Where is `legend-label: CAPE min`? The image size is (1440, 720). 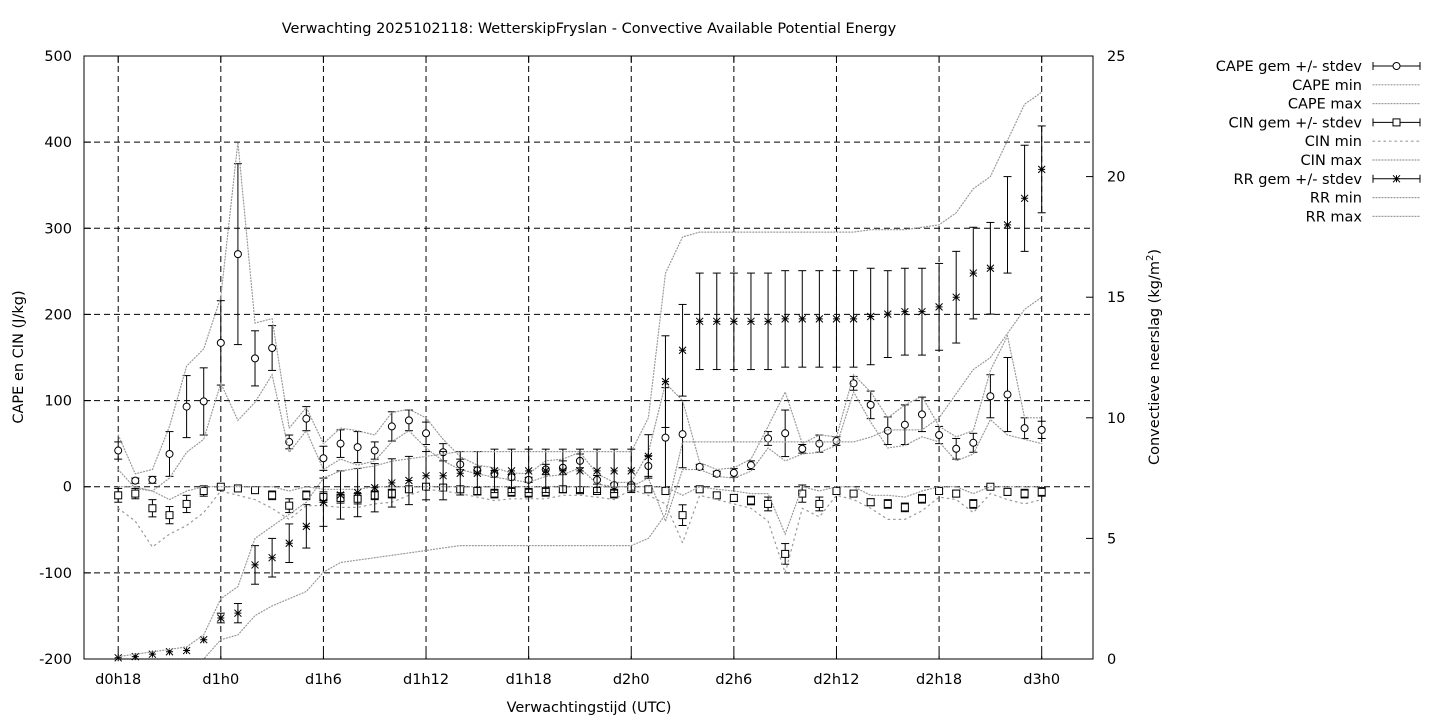
legend-label: CAPE min is located at coordinates (1327, 86).